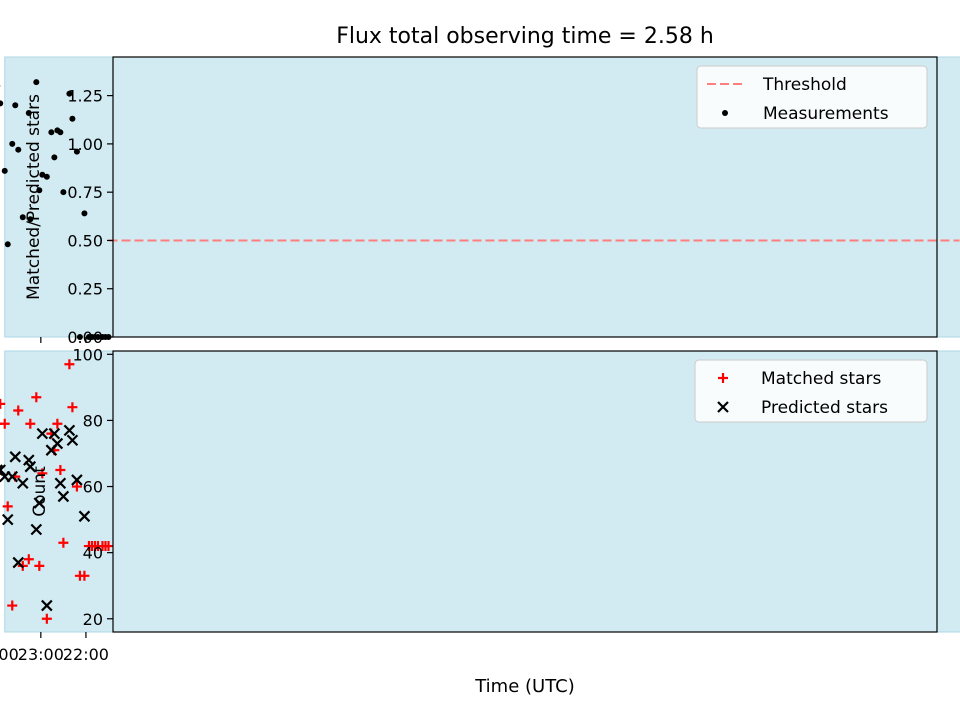 The height and width of the screenshot is (720, 960). Describe the element at coordinates (93, 553) in the screenshot. I see `y-tick-label: 40` at that location.